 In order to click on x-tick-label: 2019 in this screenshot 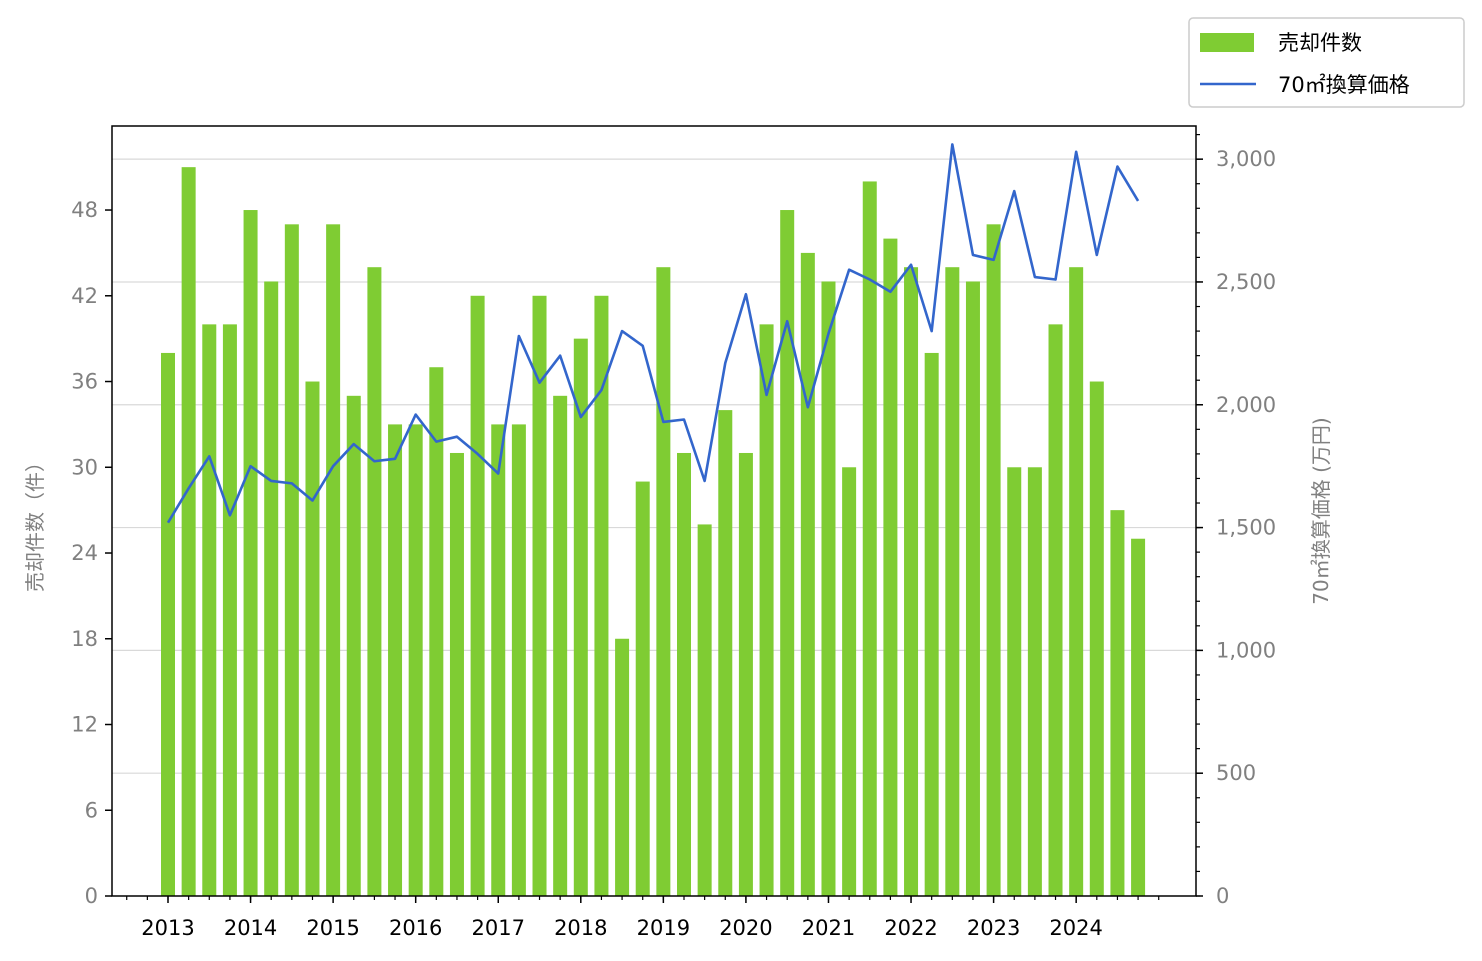, I will do `click(663, 928)`.